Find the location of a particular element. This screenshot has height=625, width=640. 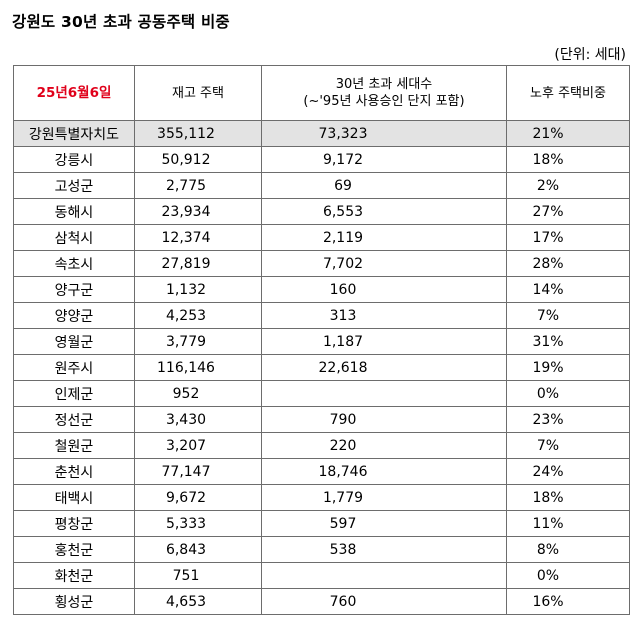

over30-cell: 6,553 is located at coordinates (384, 211).